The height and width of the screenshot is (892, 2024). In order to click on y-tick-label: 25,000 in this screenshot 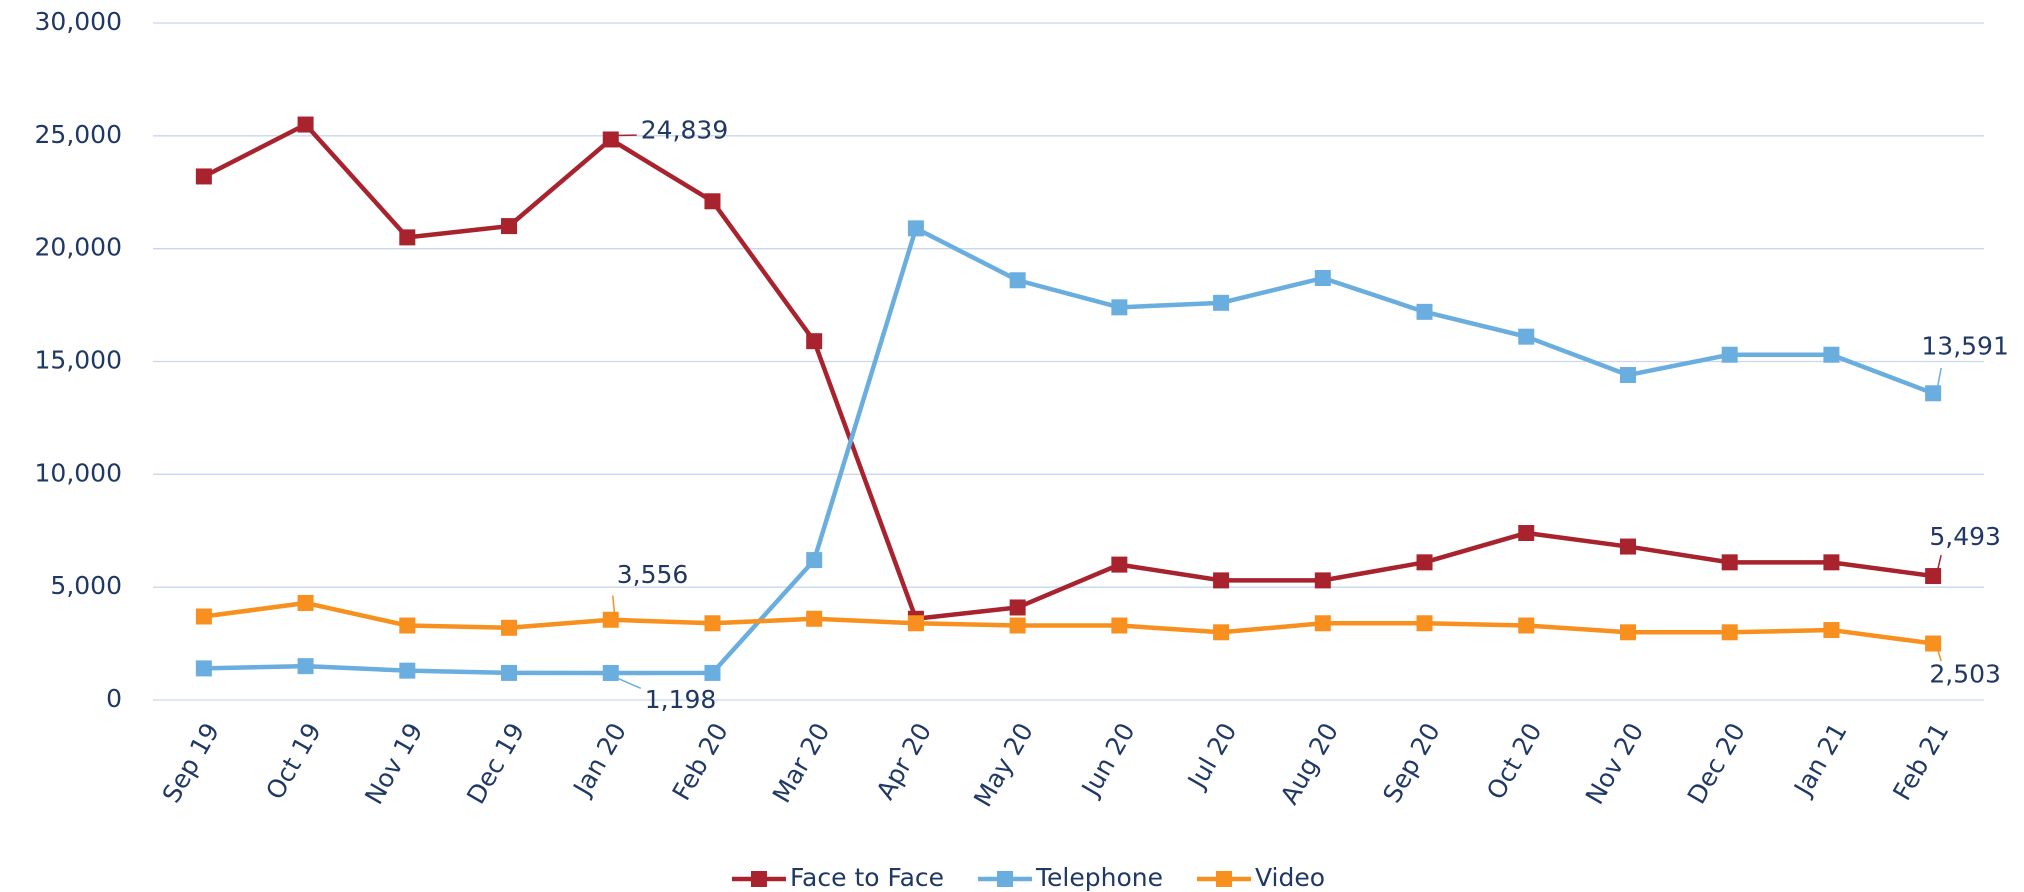, I will do `click(78, 134)`.